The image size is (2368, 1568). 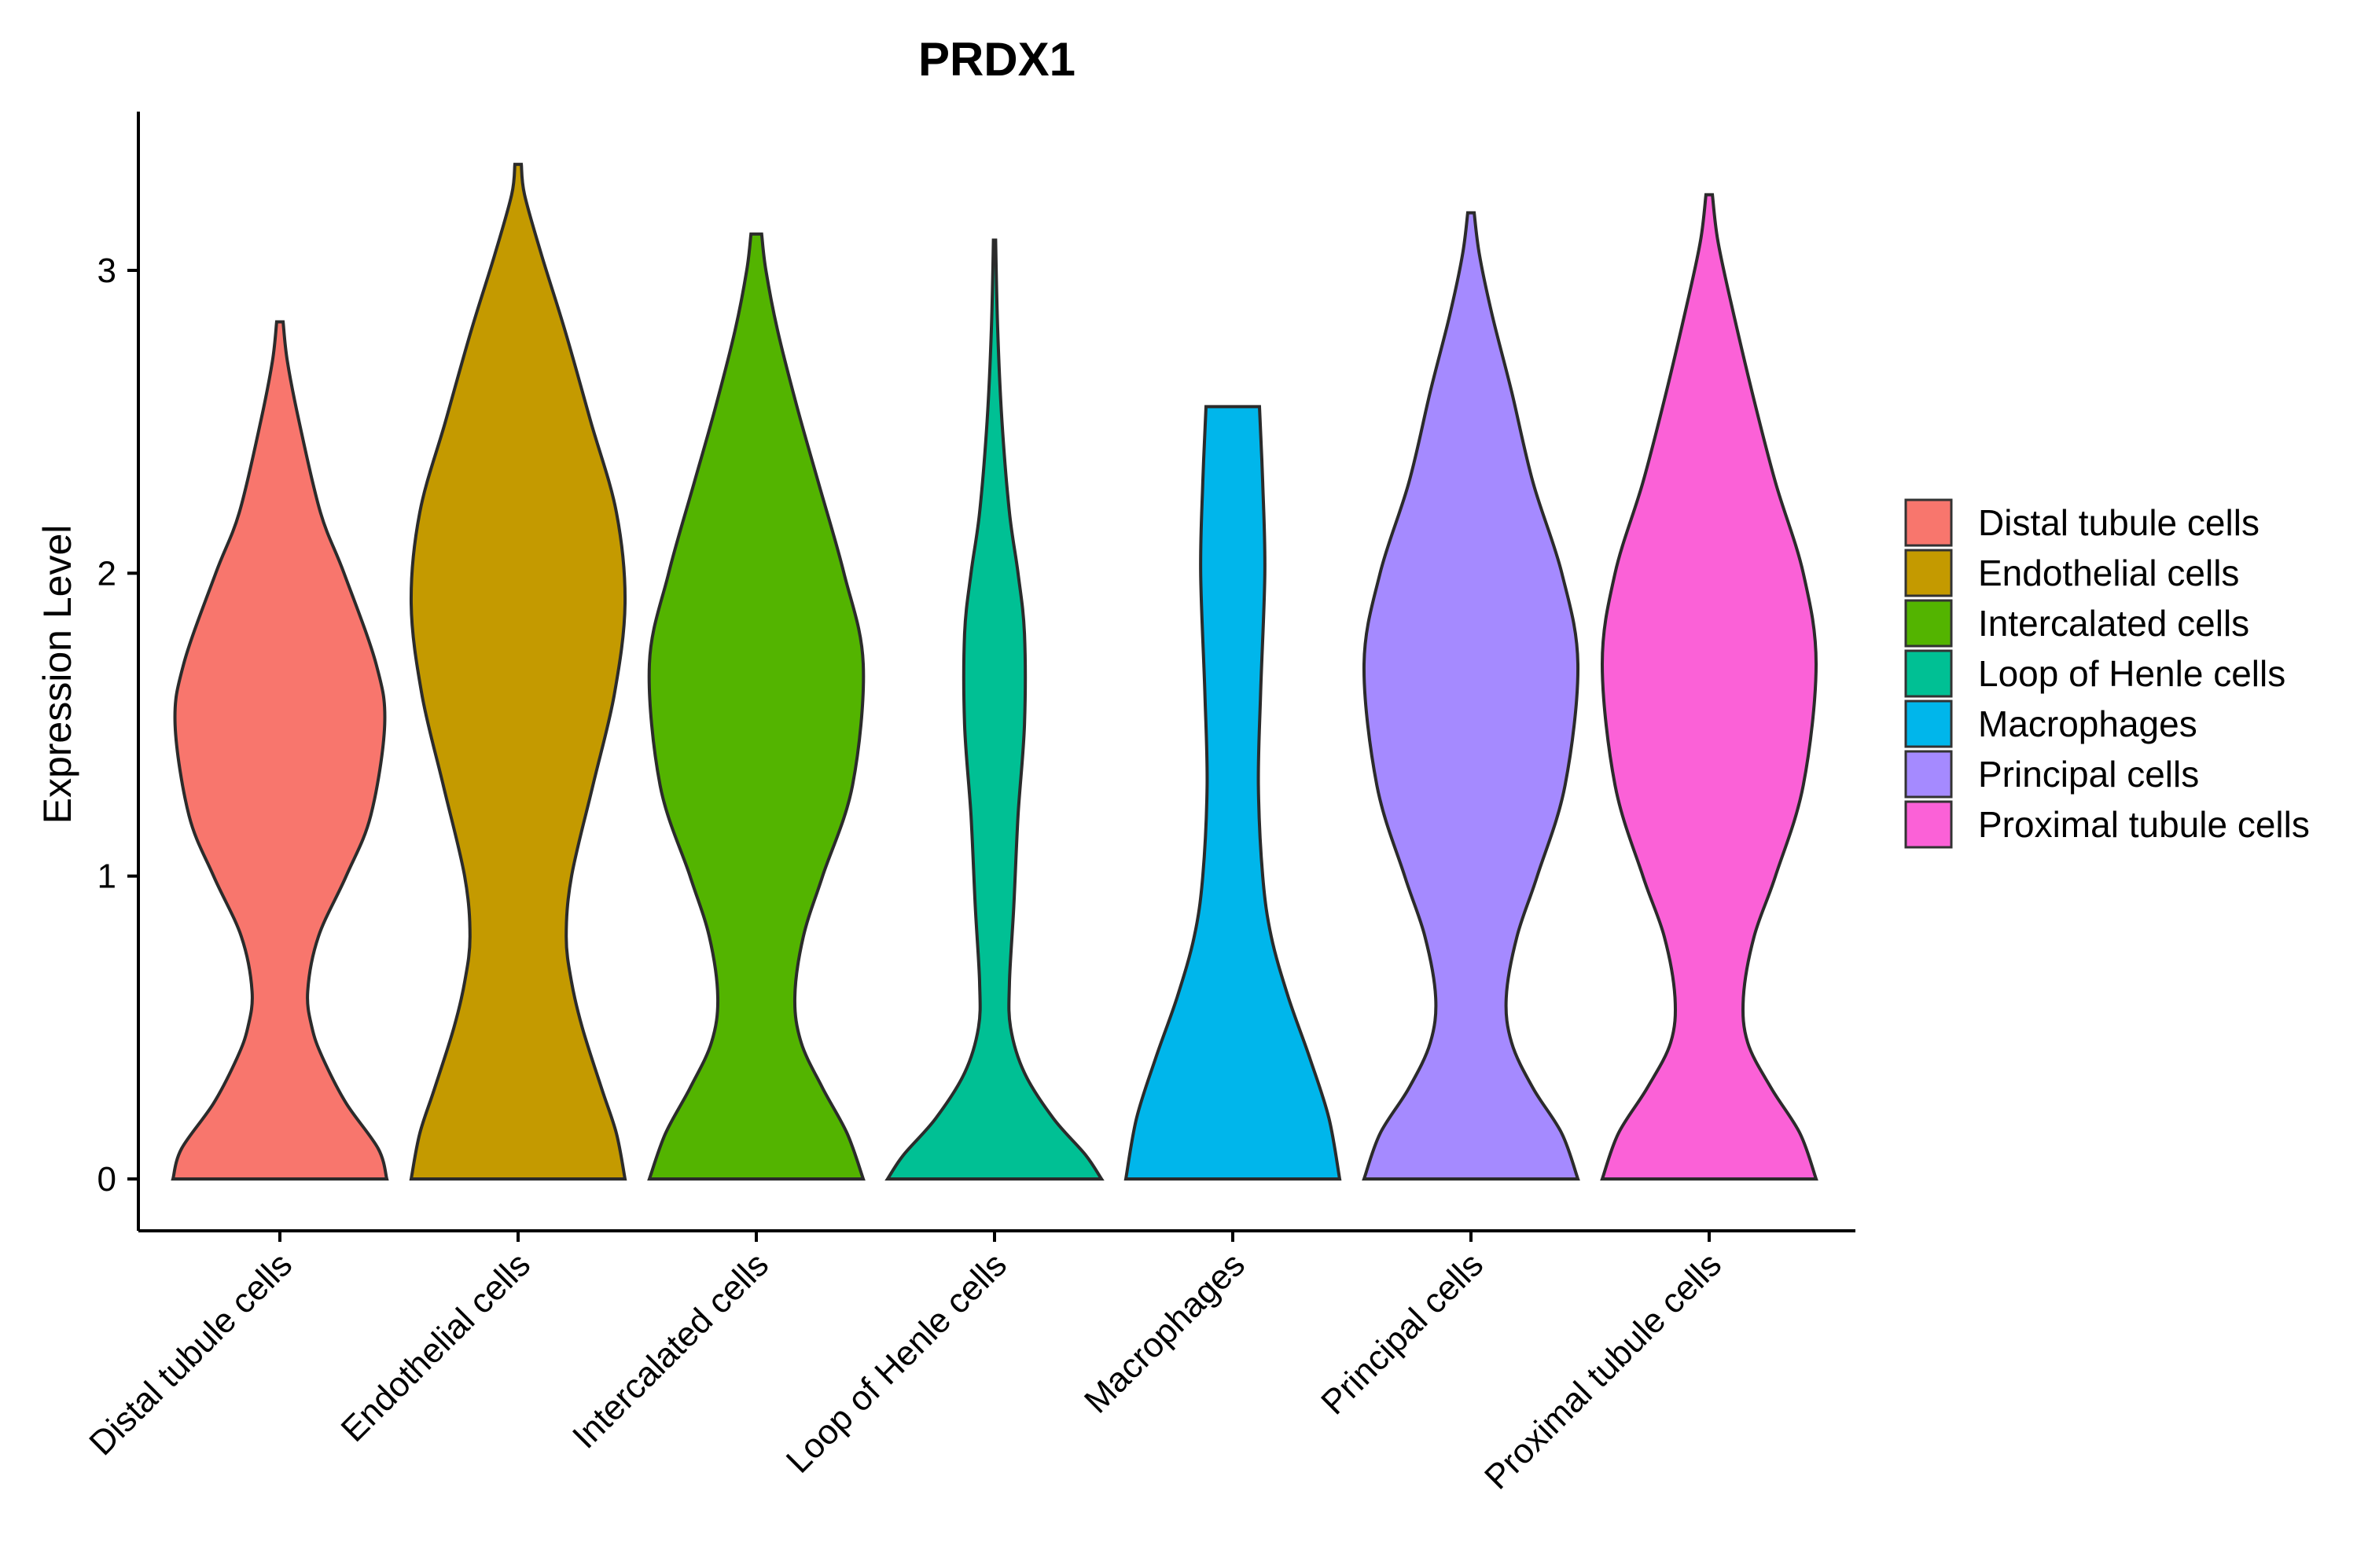 What do you see at coordinates (117, 725) in the screenshot?
I see `y-axis-ticks: 0 1 2 3` at bounding box center [117, 725].